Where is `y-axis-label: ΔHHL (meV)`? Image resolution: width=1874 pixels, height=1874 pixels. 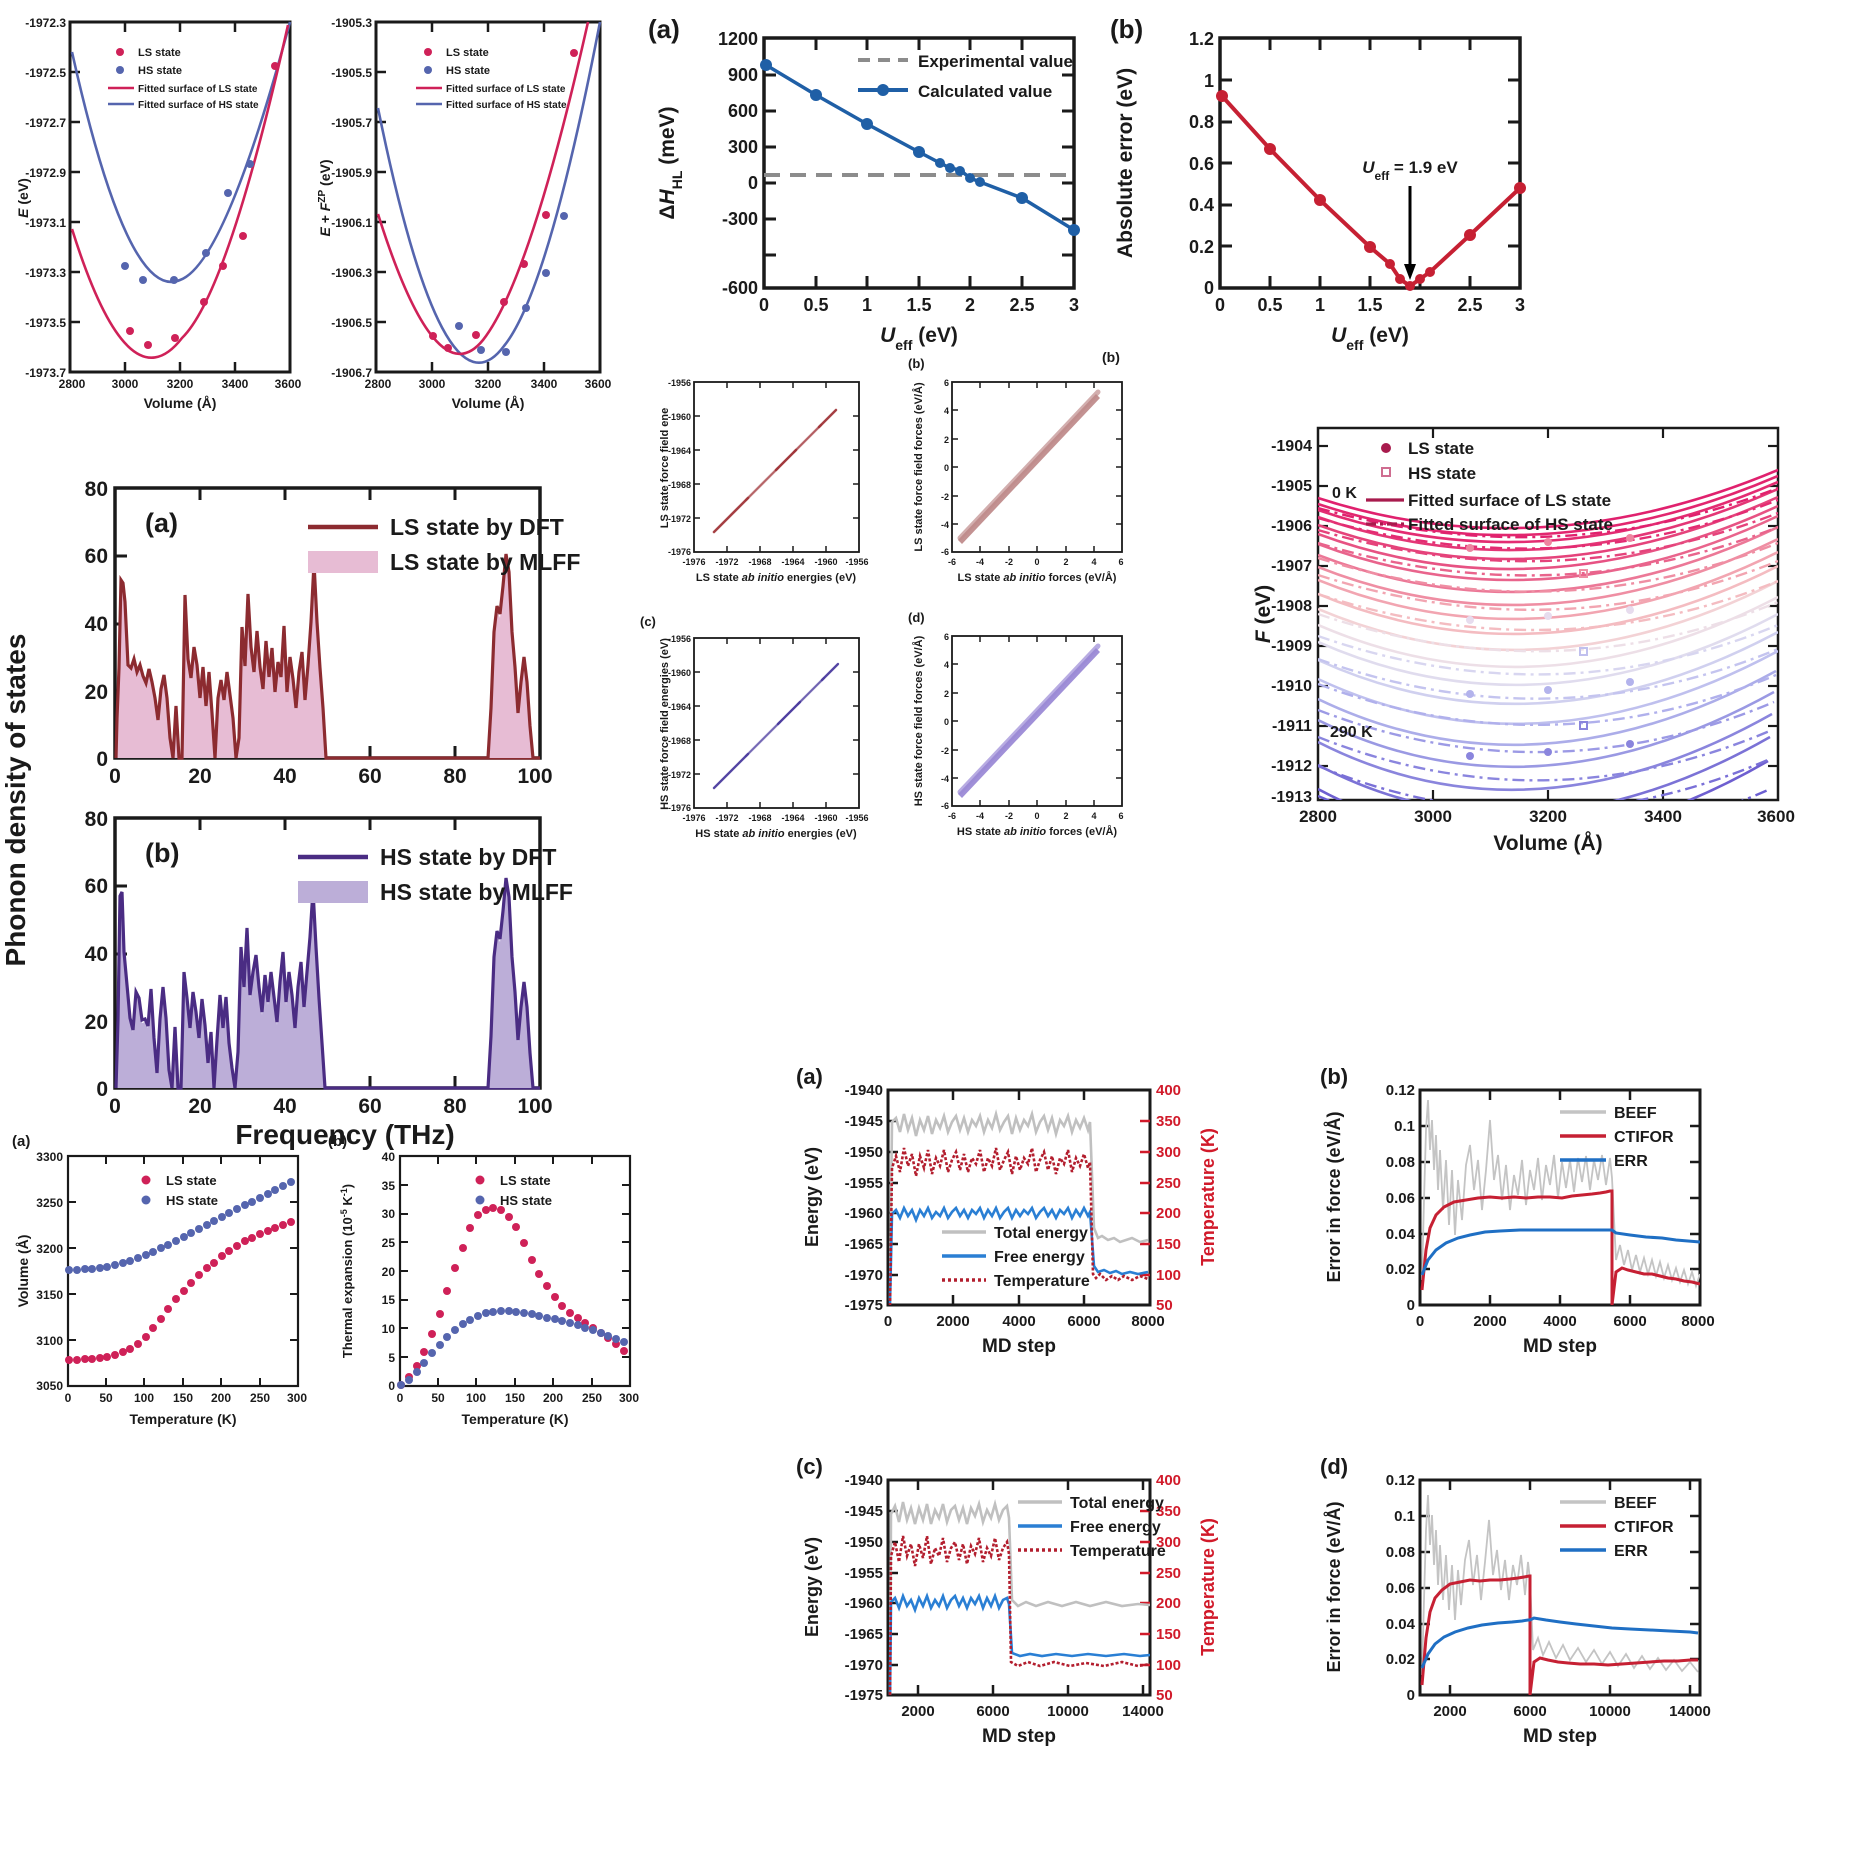 y-axis-label: ΔHHL (meV) is located at coordinates (670, 162).